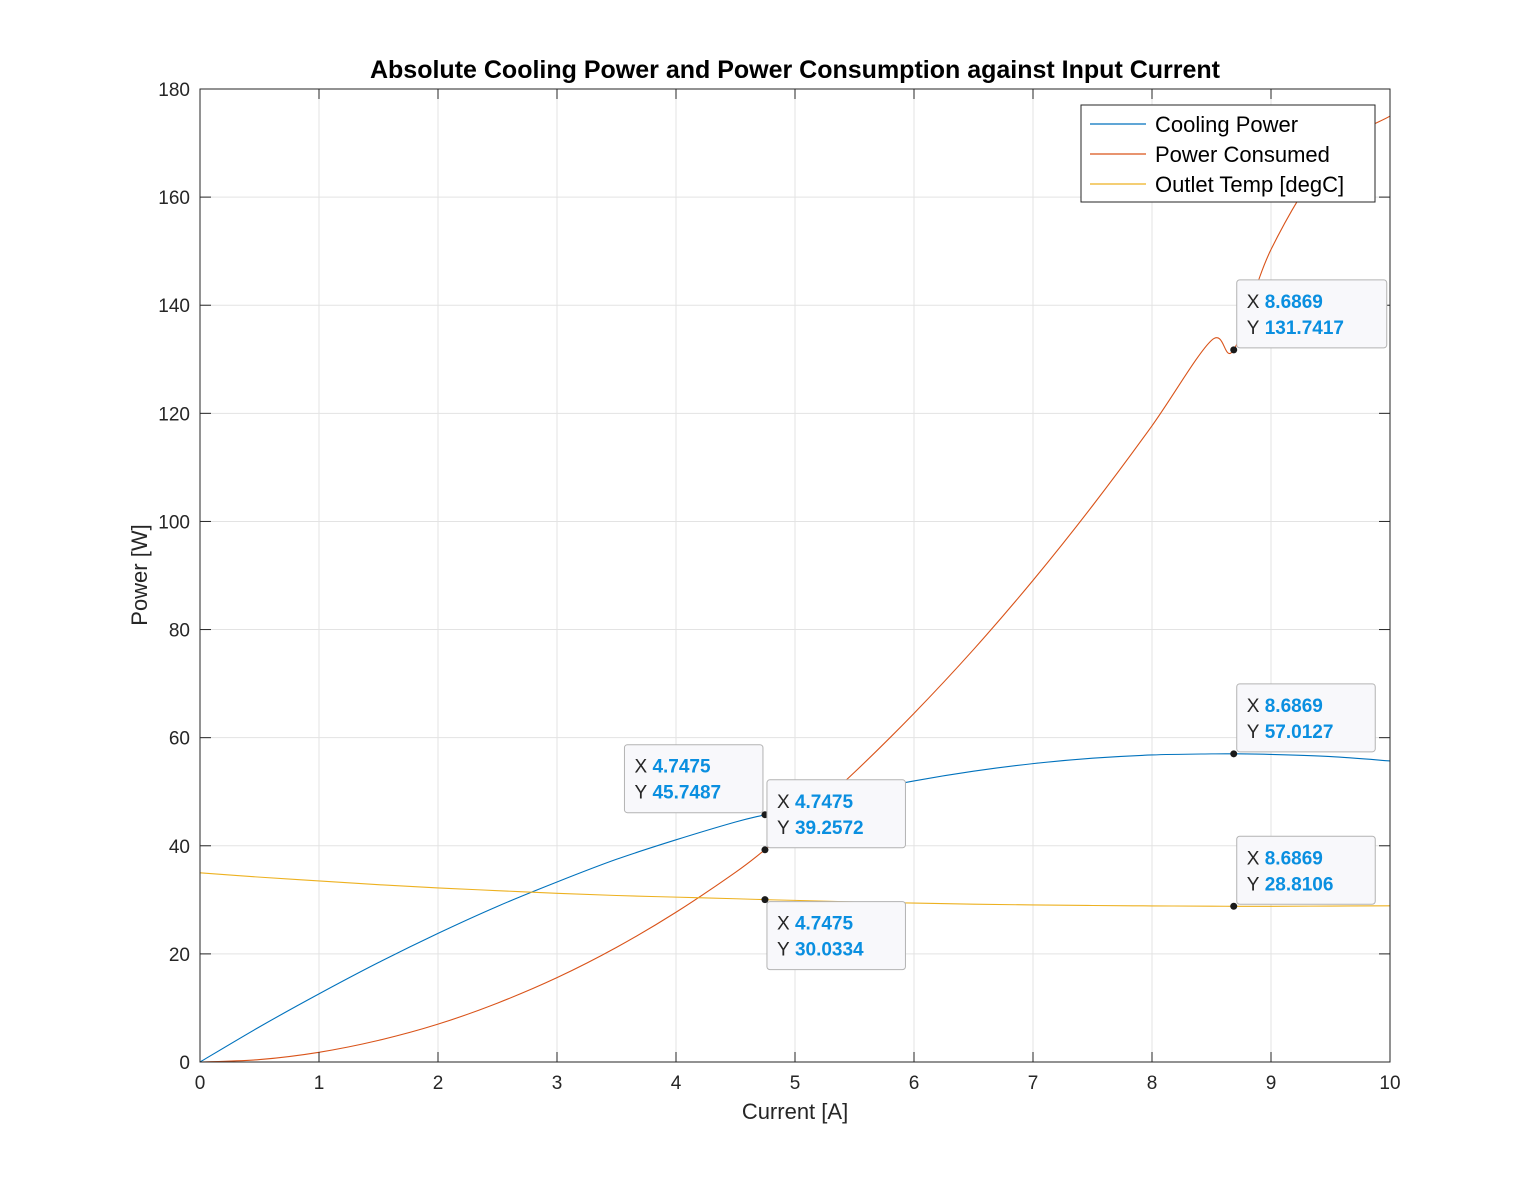 The width and height of the screenshot is (1536, 1197). What do you see at coordinates (179, 739) in the screenshot?
I see `y-tick-label: 60` at bounding box center [179, 739].